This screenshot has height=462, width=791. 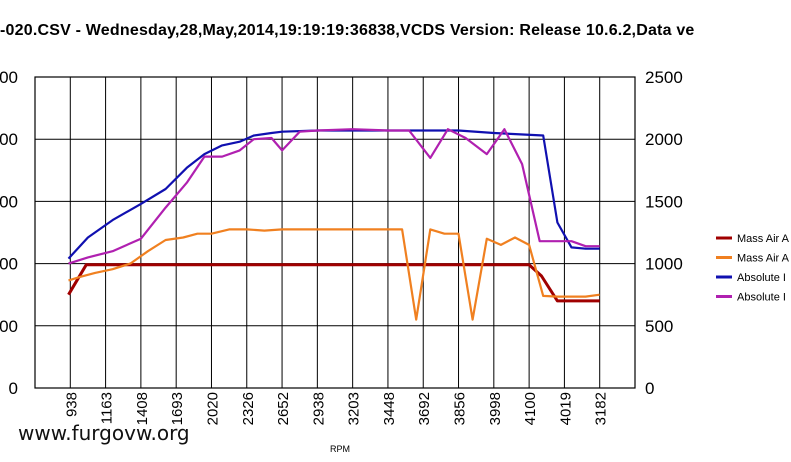 I want to click on legend: Mass Air A Mass Air A Absolute I Absolute I, so click(x=753, y=268).